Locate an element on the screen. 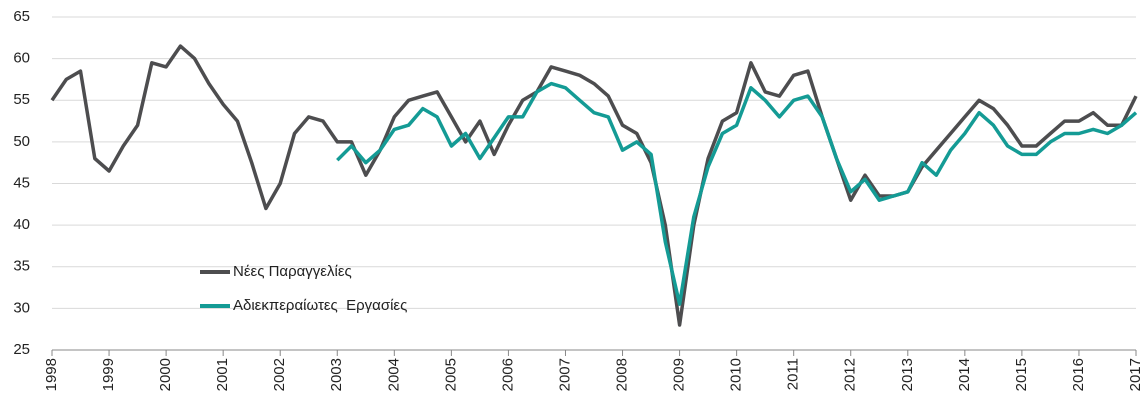  x-tick-label: 2002 is located at coordinates (279, 374).